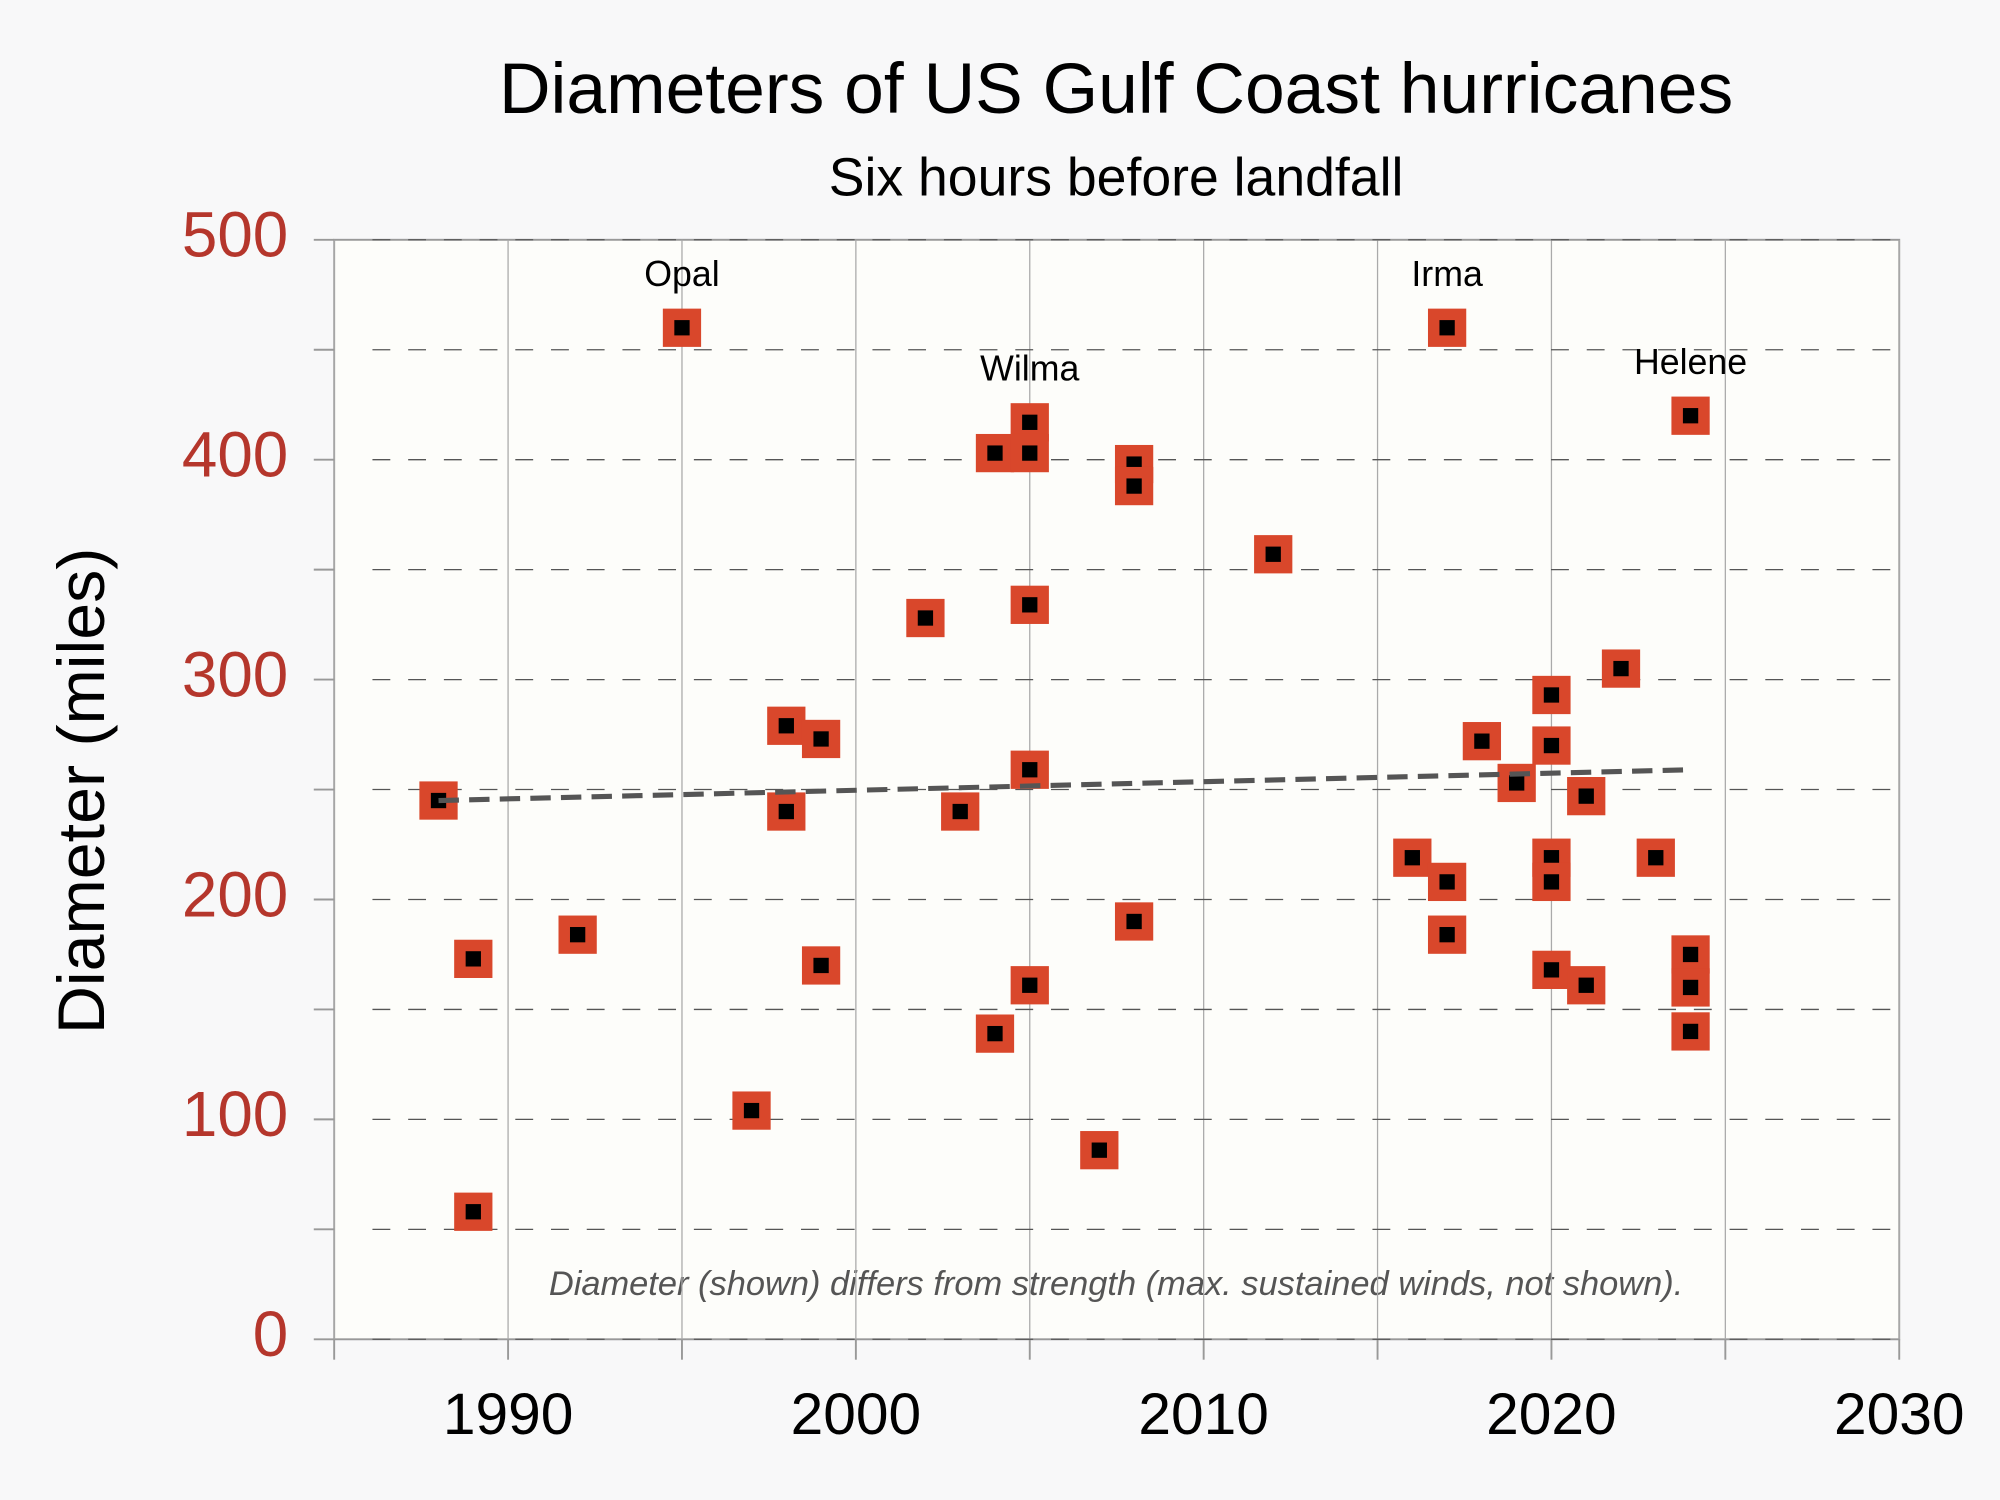  Describe the element at coordinates (82, 791) in the screenshot. I see `y-axis-label: Diameter (miles)` at that location.